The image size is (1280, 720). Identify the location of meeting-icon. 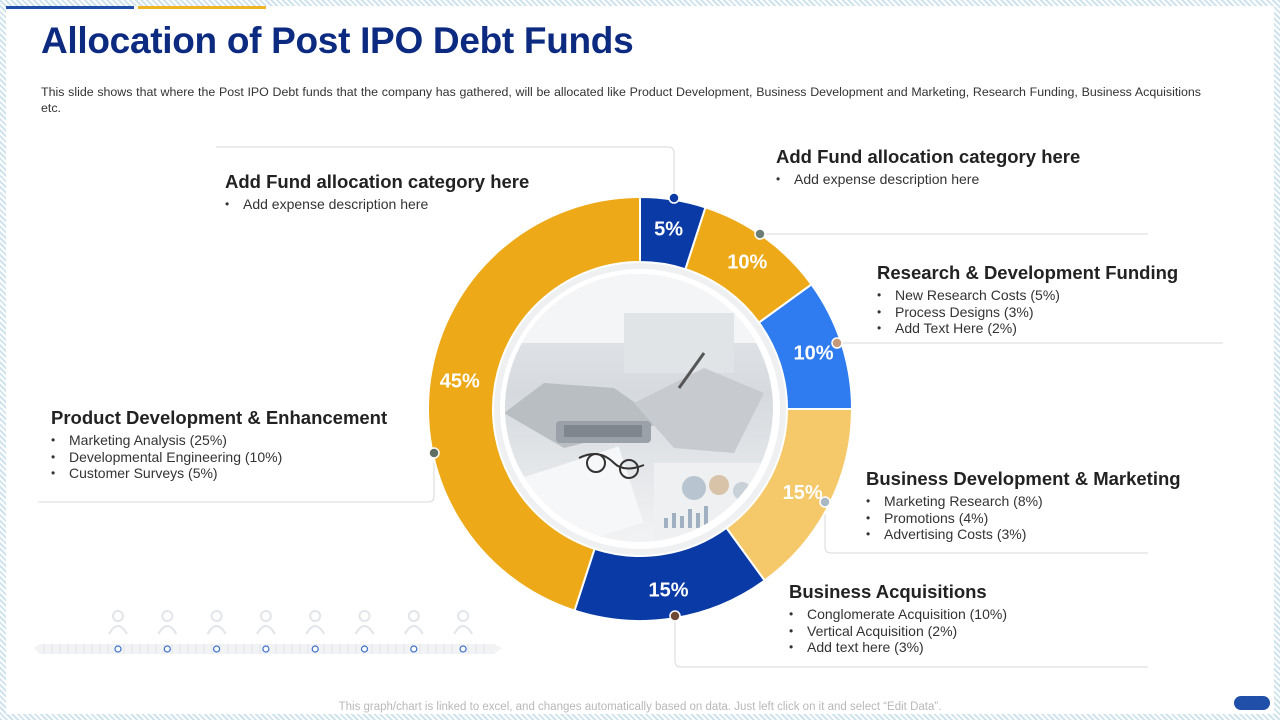
(266, 622).